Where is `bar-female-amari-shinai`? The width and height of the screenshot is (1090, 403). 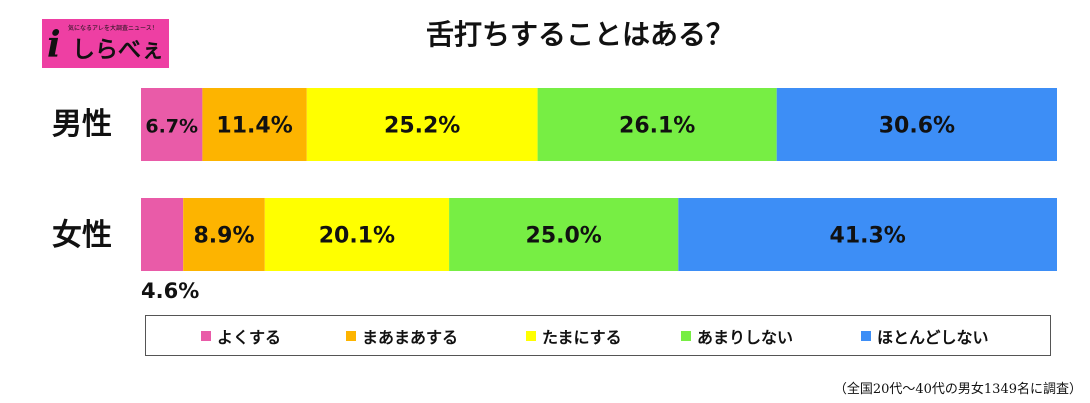
bar-female-amari-shinai is located at coordinates (564, 234).